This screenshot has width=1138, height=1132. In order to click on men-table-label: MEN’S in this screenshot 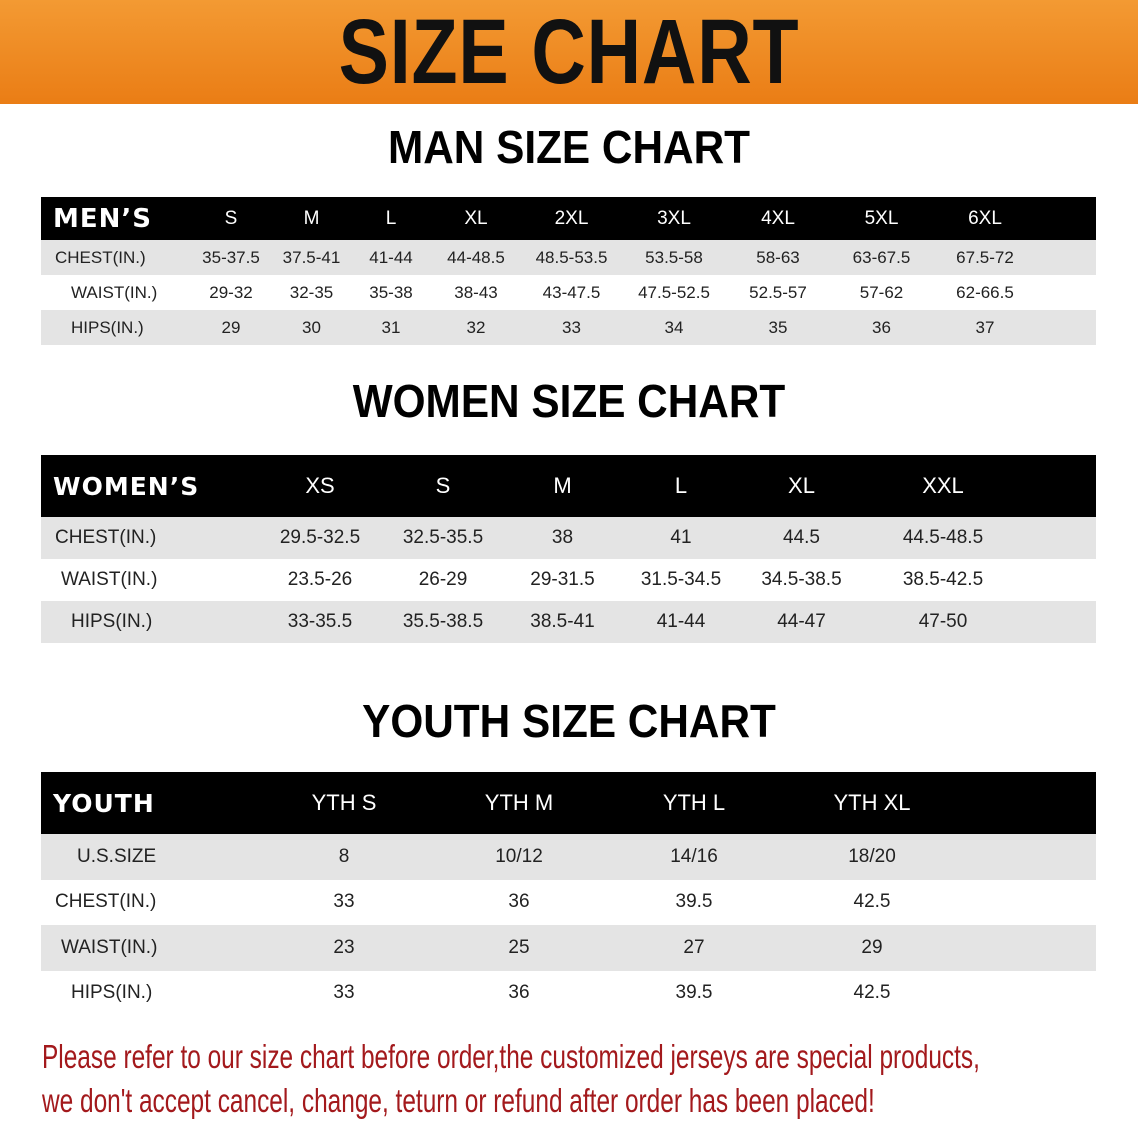, I will do `click(115, 218)`.